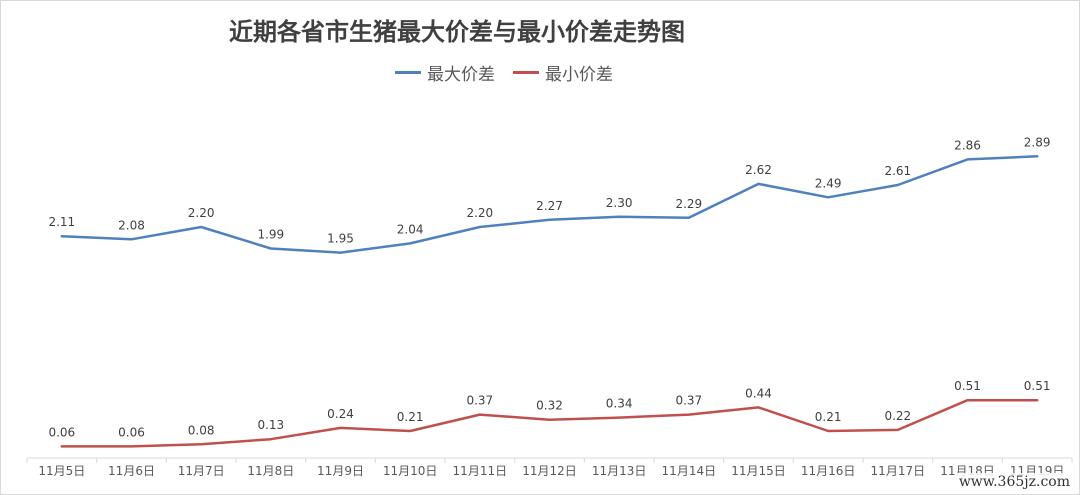 The width and height of the screenshot is (1080, 495). Describe the element at coordinates (619, 404) in the screenshot. I see `data-label: 0.34` at that location.